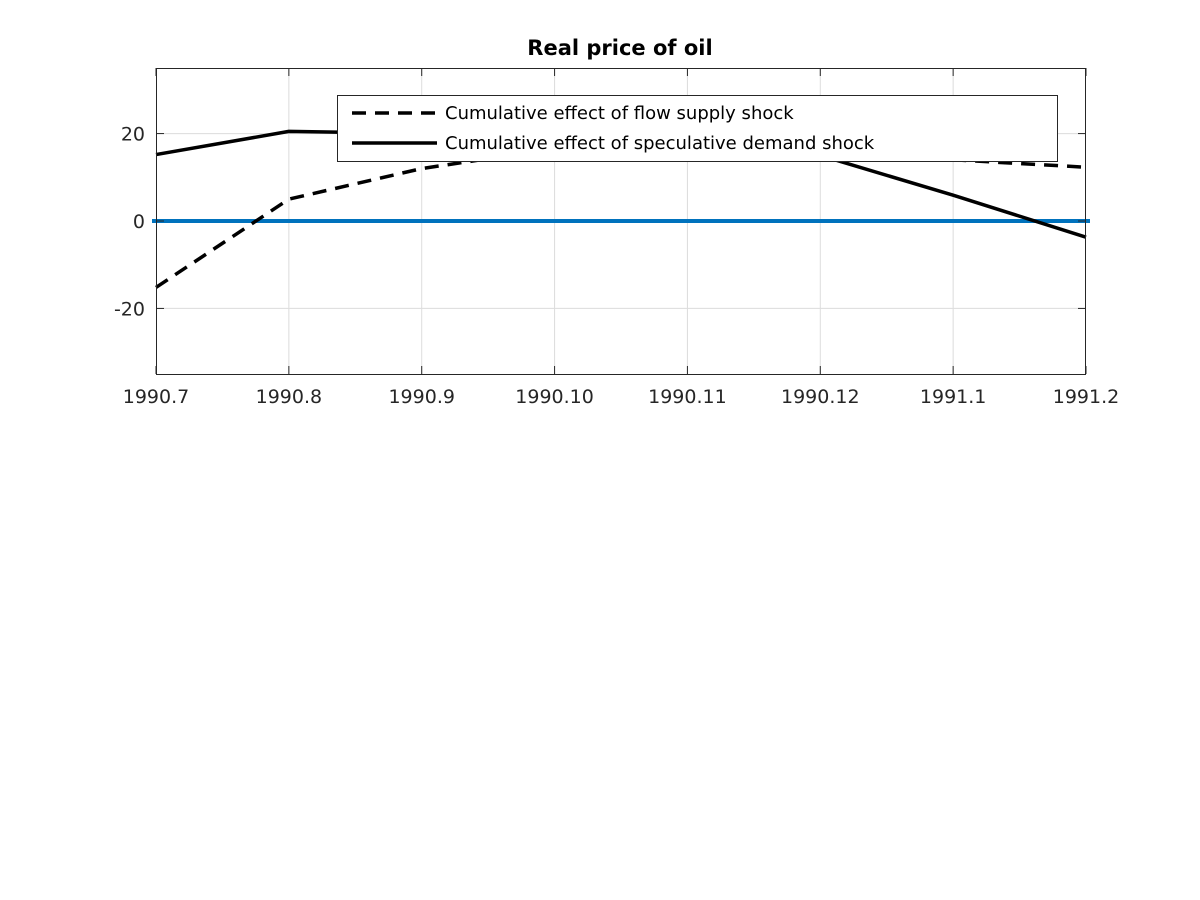 This screenshot has height=900, width=1200. I want to click on x-tick-label: 1990.8, so click(289, 397).